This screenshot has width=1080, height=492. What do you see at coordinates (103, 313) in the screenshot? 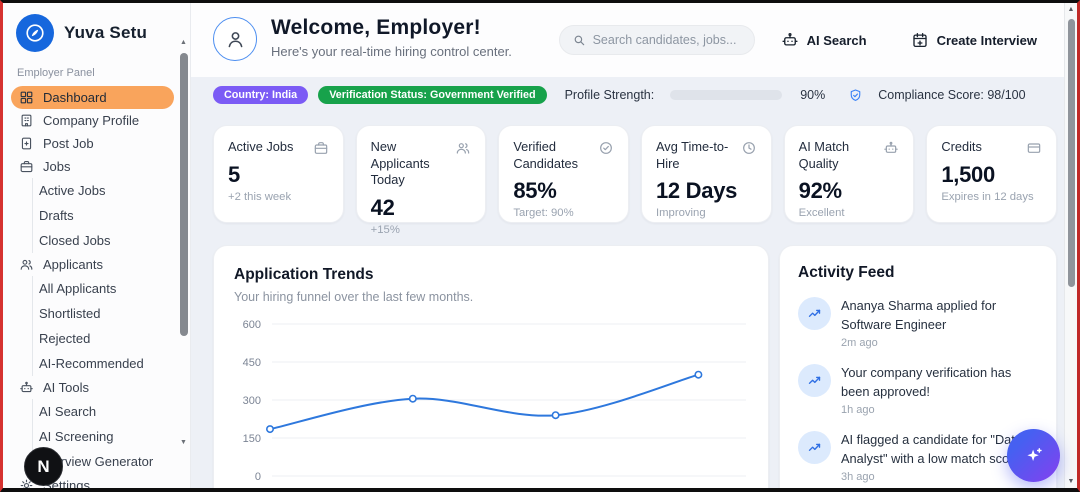
I see `sidebar-item-shortlisted: Shortlisted` at bounding box center [103, 313].